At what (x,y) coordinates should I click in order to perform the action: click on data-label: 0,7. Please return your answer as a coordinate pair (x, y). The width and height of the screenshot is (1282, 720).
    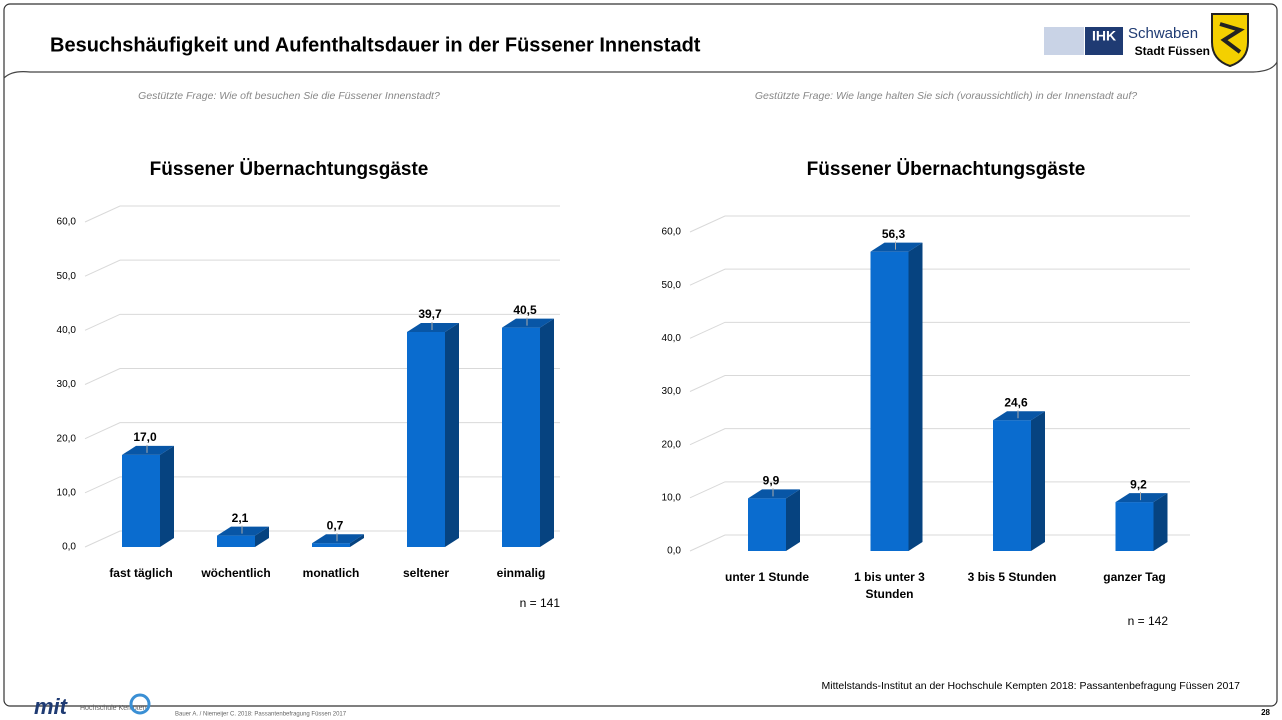
    Looking at the image, I should click on (335, 525).